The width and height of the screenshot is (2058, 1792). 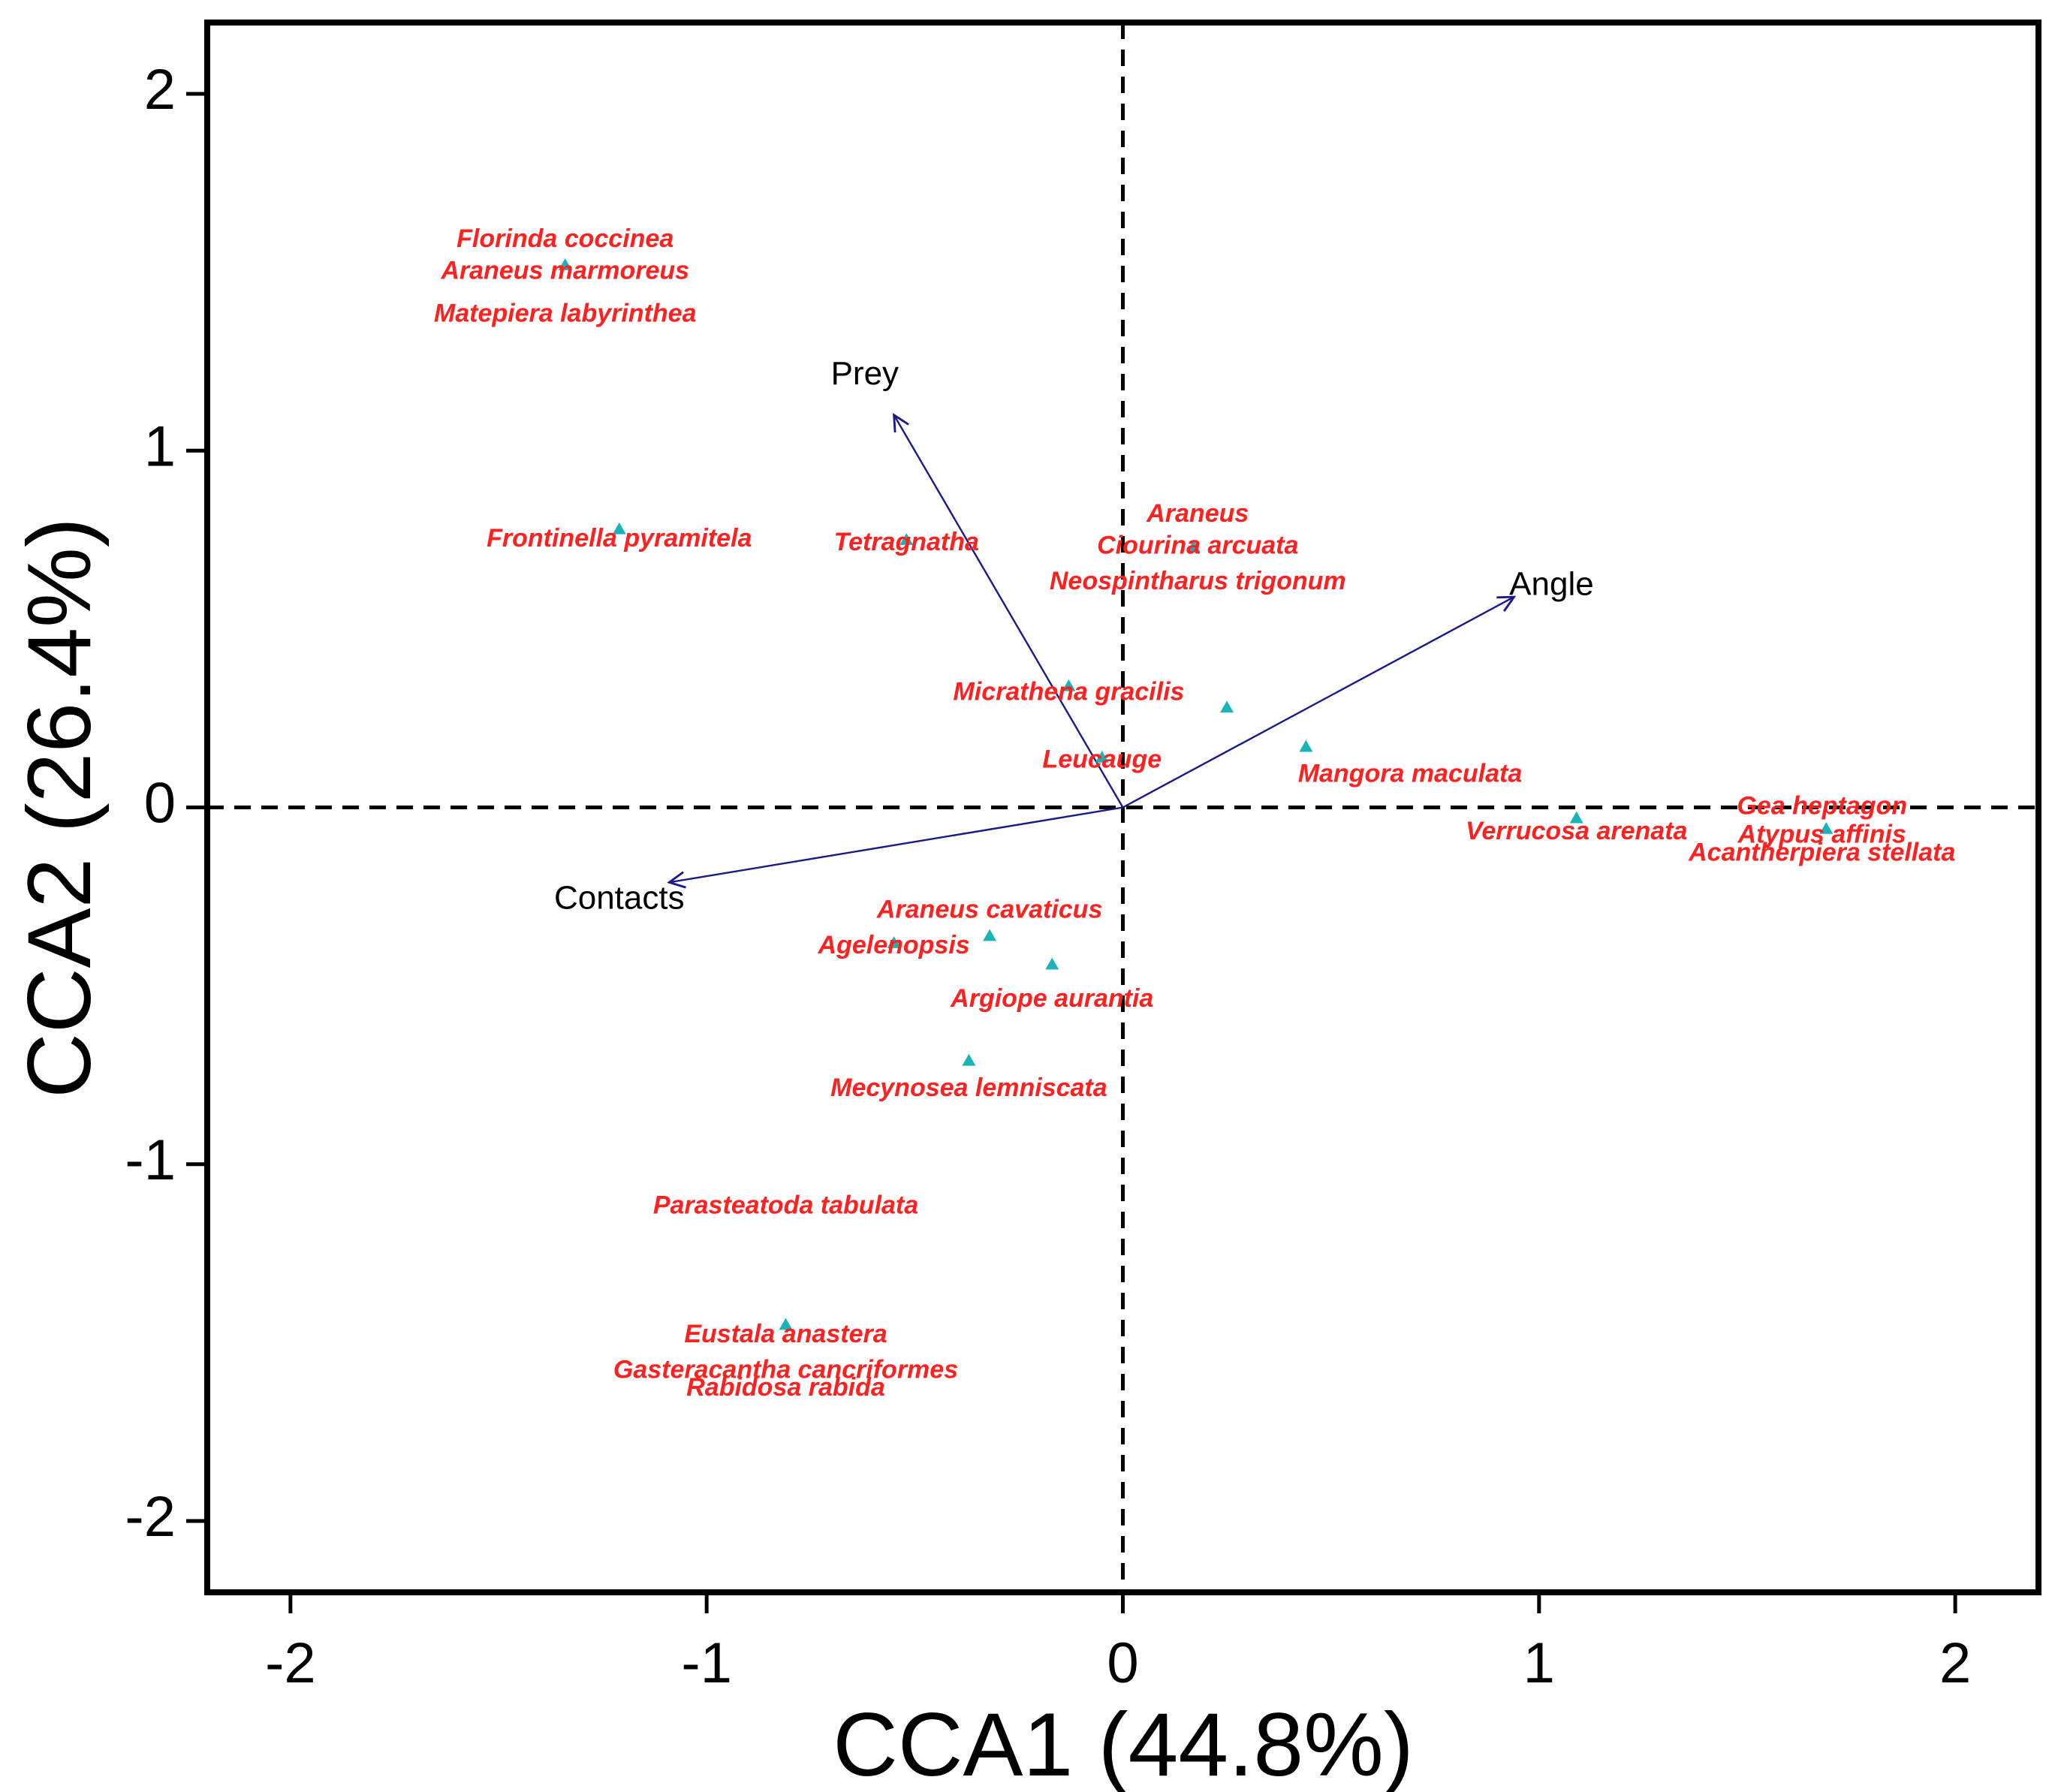 I want to click on species-label: Mangora maculata, so click(x=1411, y=774).